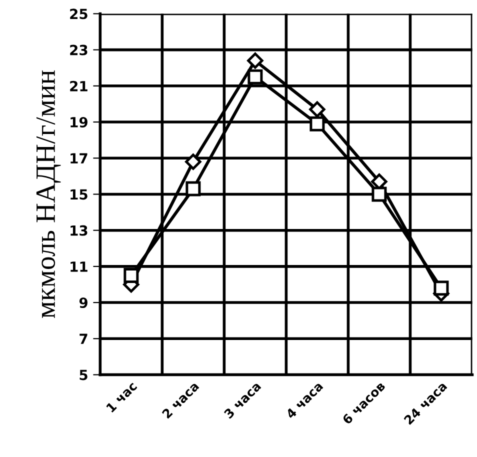 The height and width of the screenshot is (457, 477). What do you see at coordinates (79, 267) in the screenshot?
I see `y-tick-label: 11` at bounding box center [79, 267].